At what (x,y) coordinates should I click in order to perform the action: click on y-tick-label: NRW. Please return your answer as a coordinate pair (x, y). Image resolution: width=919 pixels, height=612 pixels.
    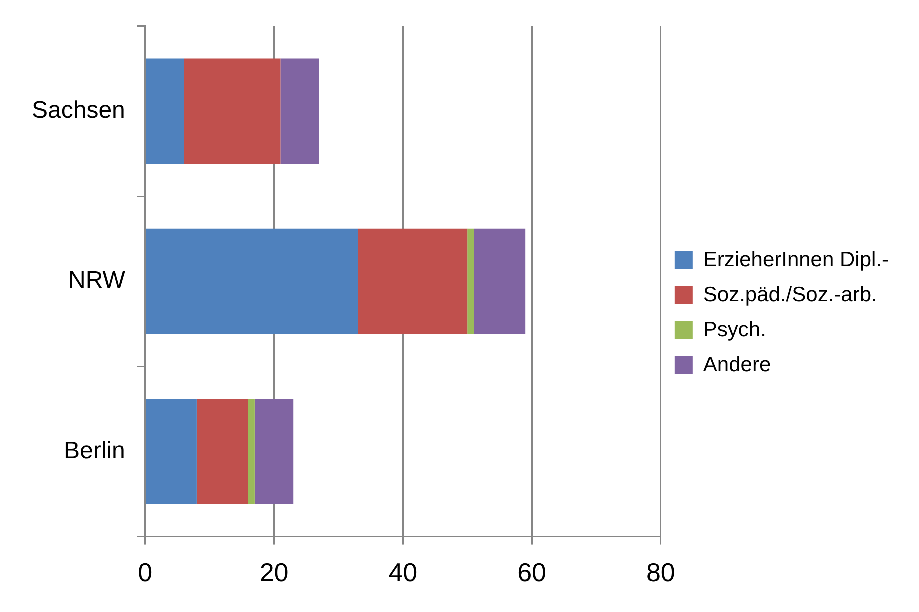
    Looking at the image, I should click on (97, 280).